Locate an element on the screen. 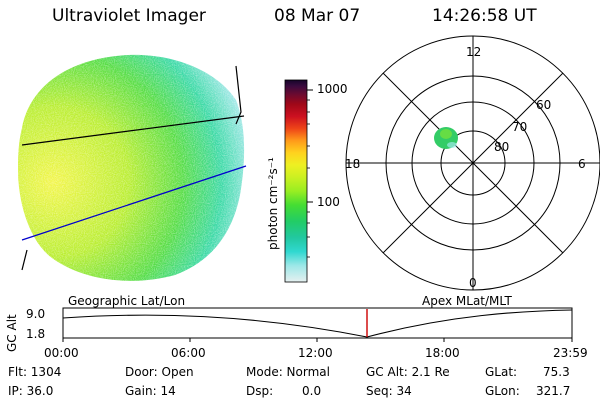 This screenshot has height=400, width=600. timeline-xtick-0000: 00:00 is located at coordinates (61, 353).